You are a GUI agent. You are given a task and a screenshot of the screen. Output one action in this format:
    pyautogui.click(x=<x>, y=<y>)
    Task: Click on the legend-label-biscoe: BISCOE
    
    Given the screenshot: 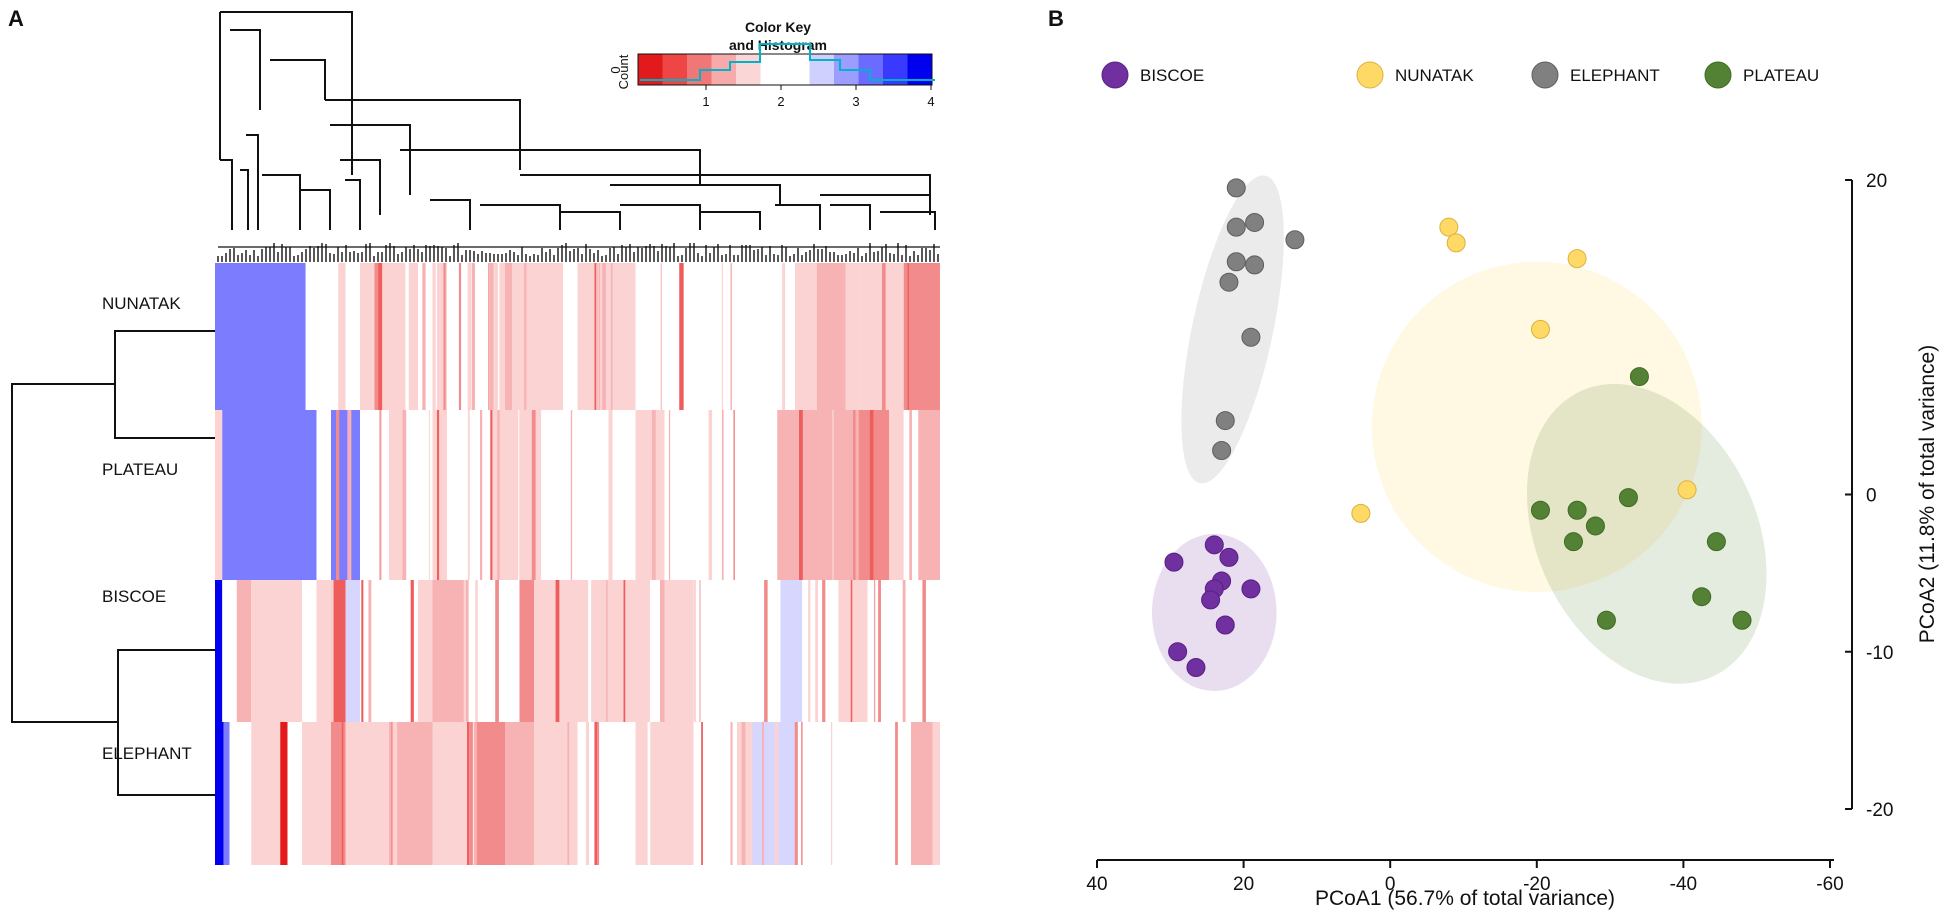 What is the action you would take?
    pyautogui.click(x=1172, y=75)
    